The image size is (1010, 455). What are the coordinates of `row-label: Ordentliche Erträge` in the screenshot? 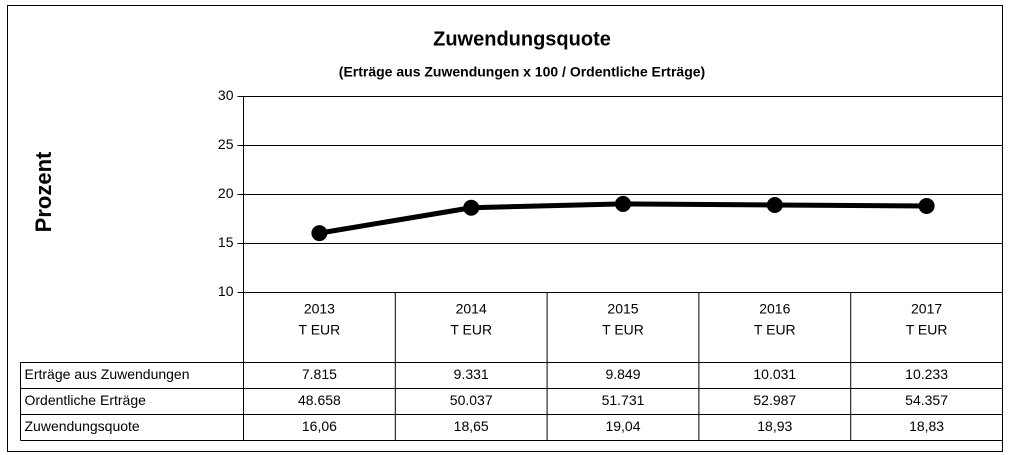 It's located at (86, 400).